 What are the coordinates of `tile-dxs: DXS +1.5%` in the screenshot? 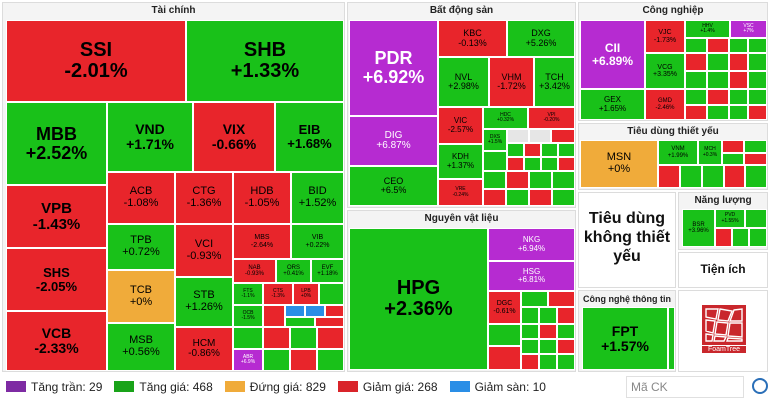 It's located at (495, 140).